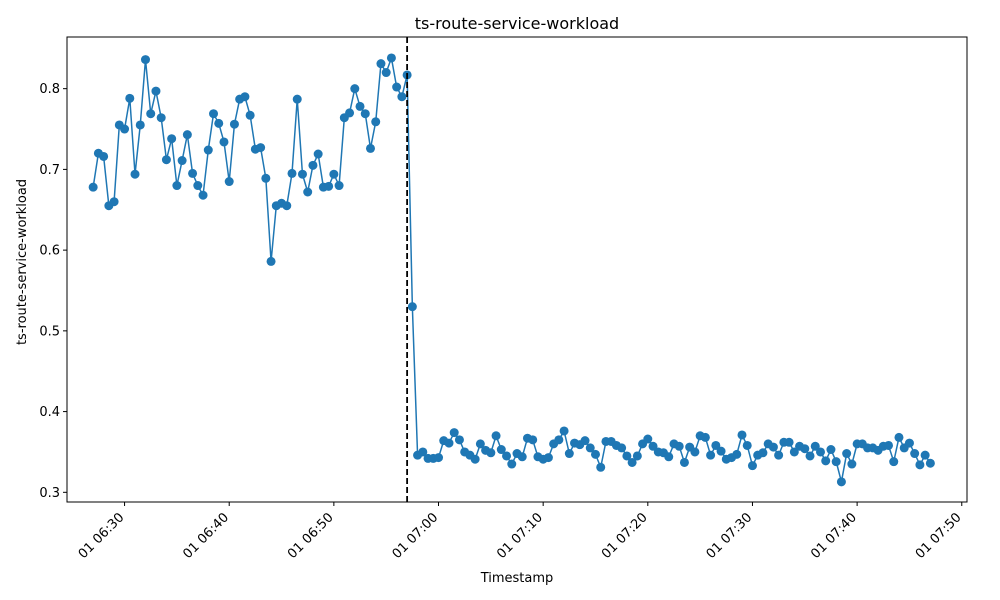 Image resolution: width=1000 pixels, height=600 pixels. I want to click on x-tick-label: 01 06:30, so click(102, 536).